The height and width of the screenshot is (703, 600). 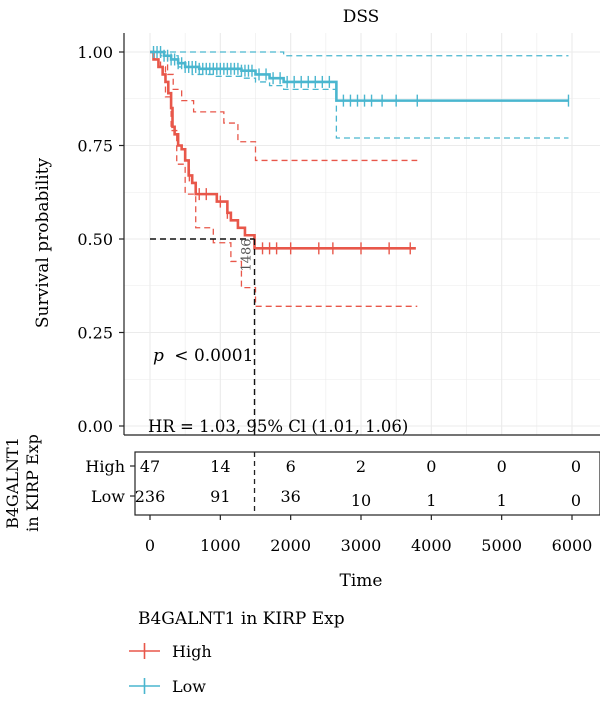 What do you see at coordinates (189, 686) in the screenshot?
I see `low-legend-label: Low` at bounding box center [189, 686].